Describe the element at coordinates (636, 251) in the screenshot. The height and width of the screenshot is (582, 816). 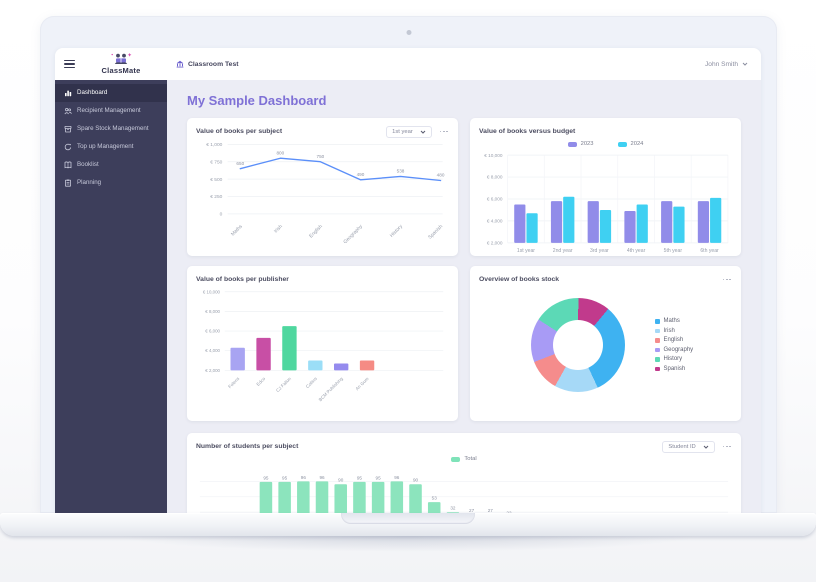
I see `x-axis-label: 4th year` at that location.